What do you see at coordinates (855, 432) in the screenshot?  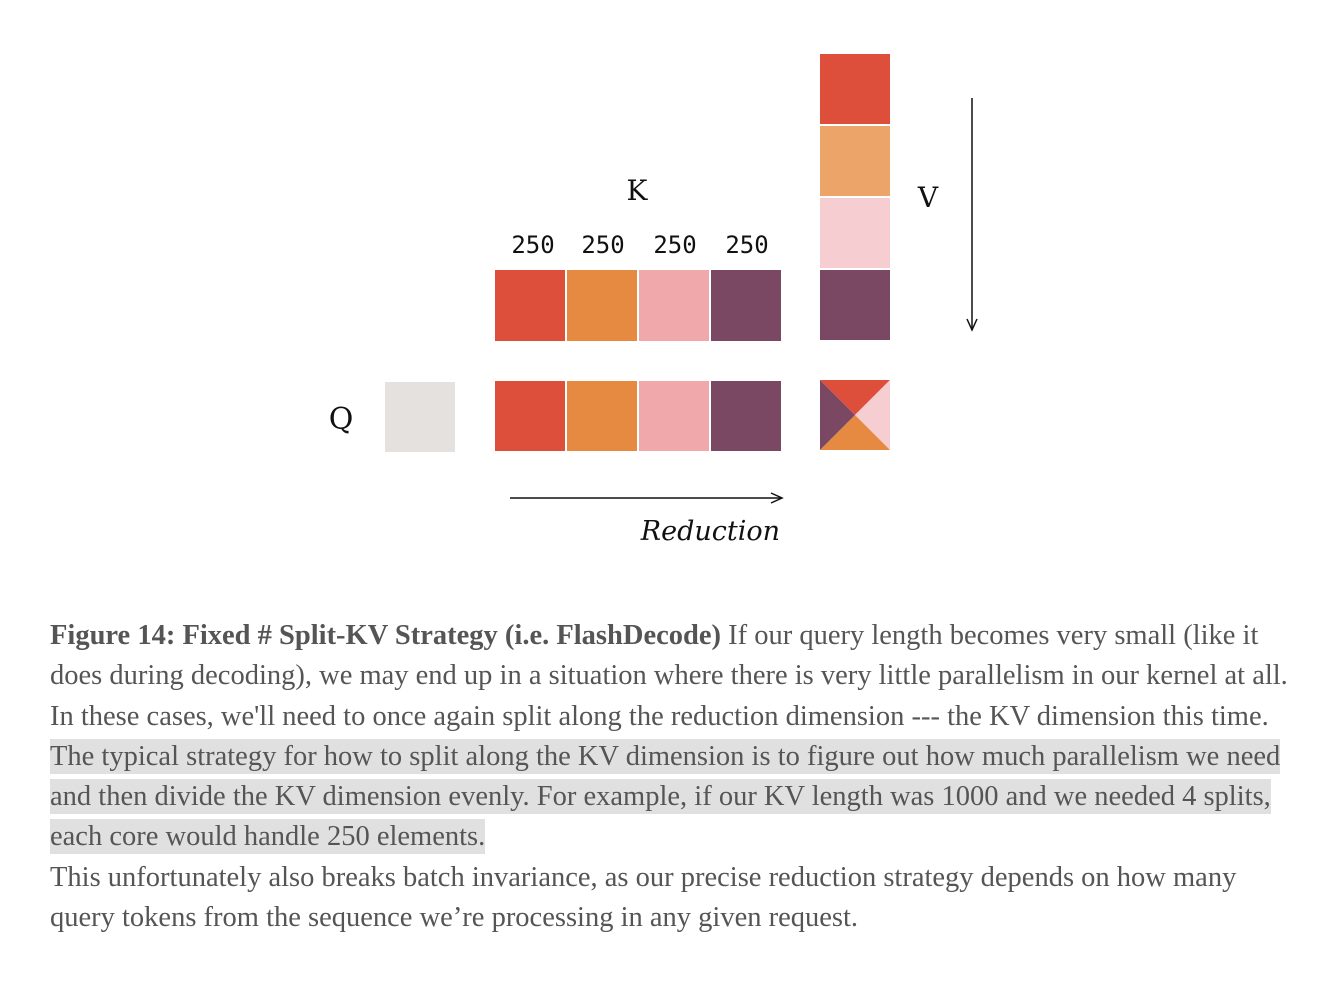 I see `output-tile-bottom` at bounding box center [855, 432].